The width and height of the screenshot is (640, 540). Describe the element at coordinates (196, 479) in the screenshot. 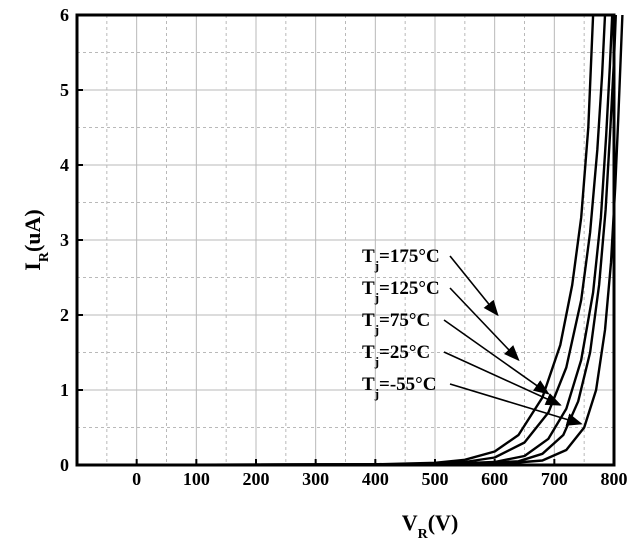

I see `x-tick-label: 100` at that location.